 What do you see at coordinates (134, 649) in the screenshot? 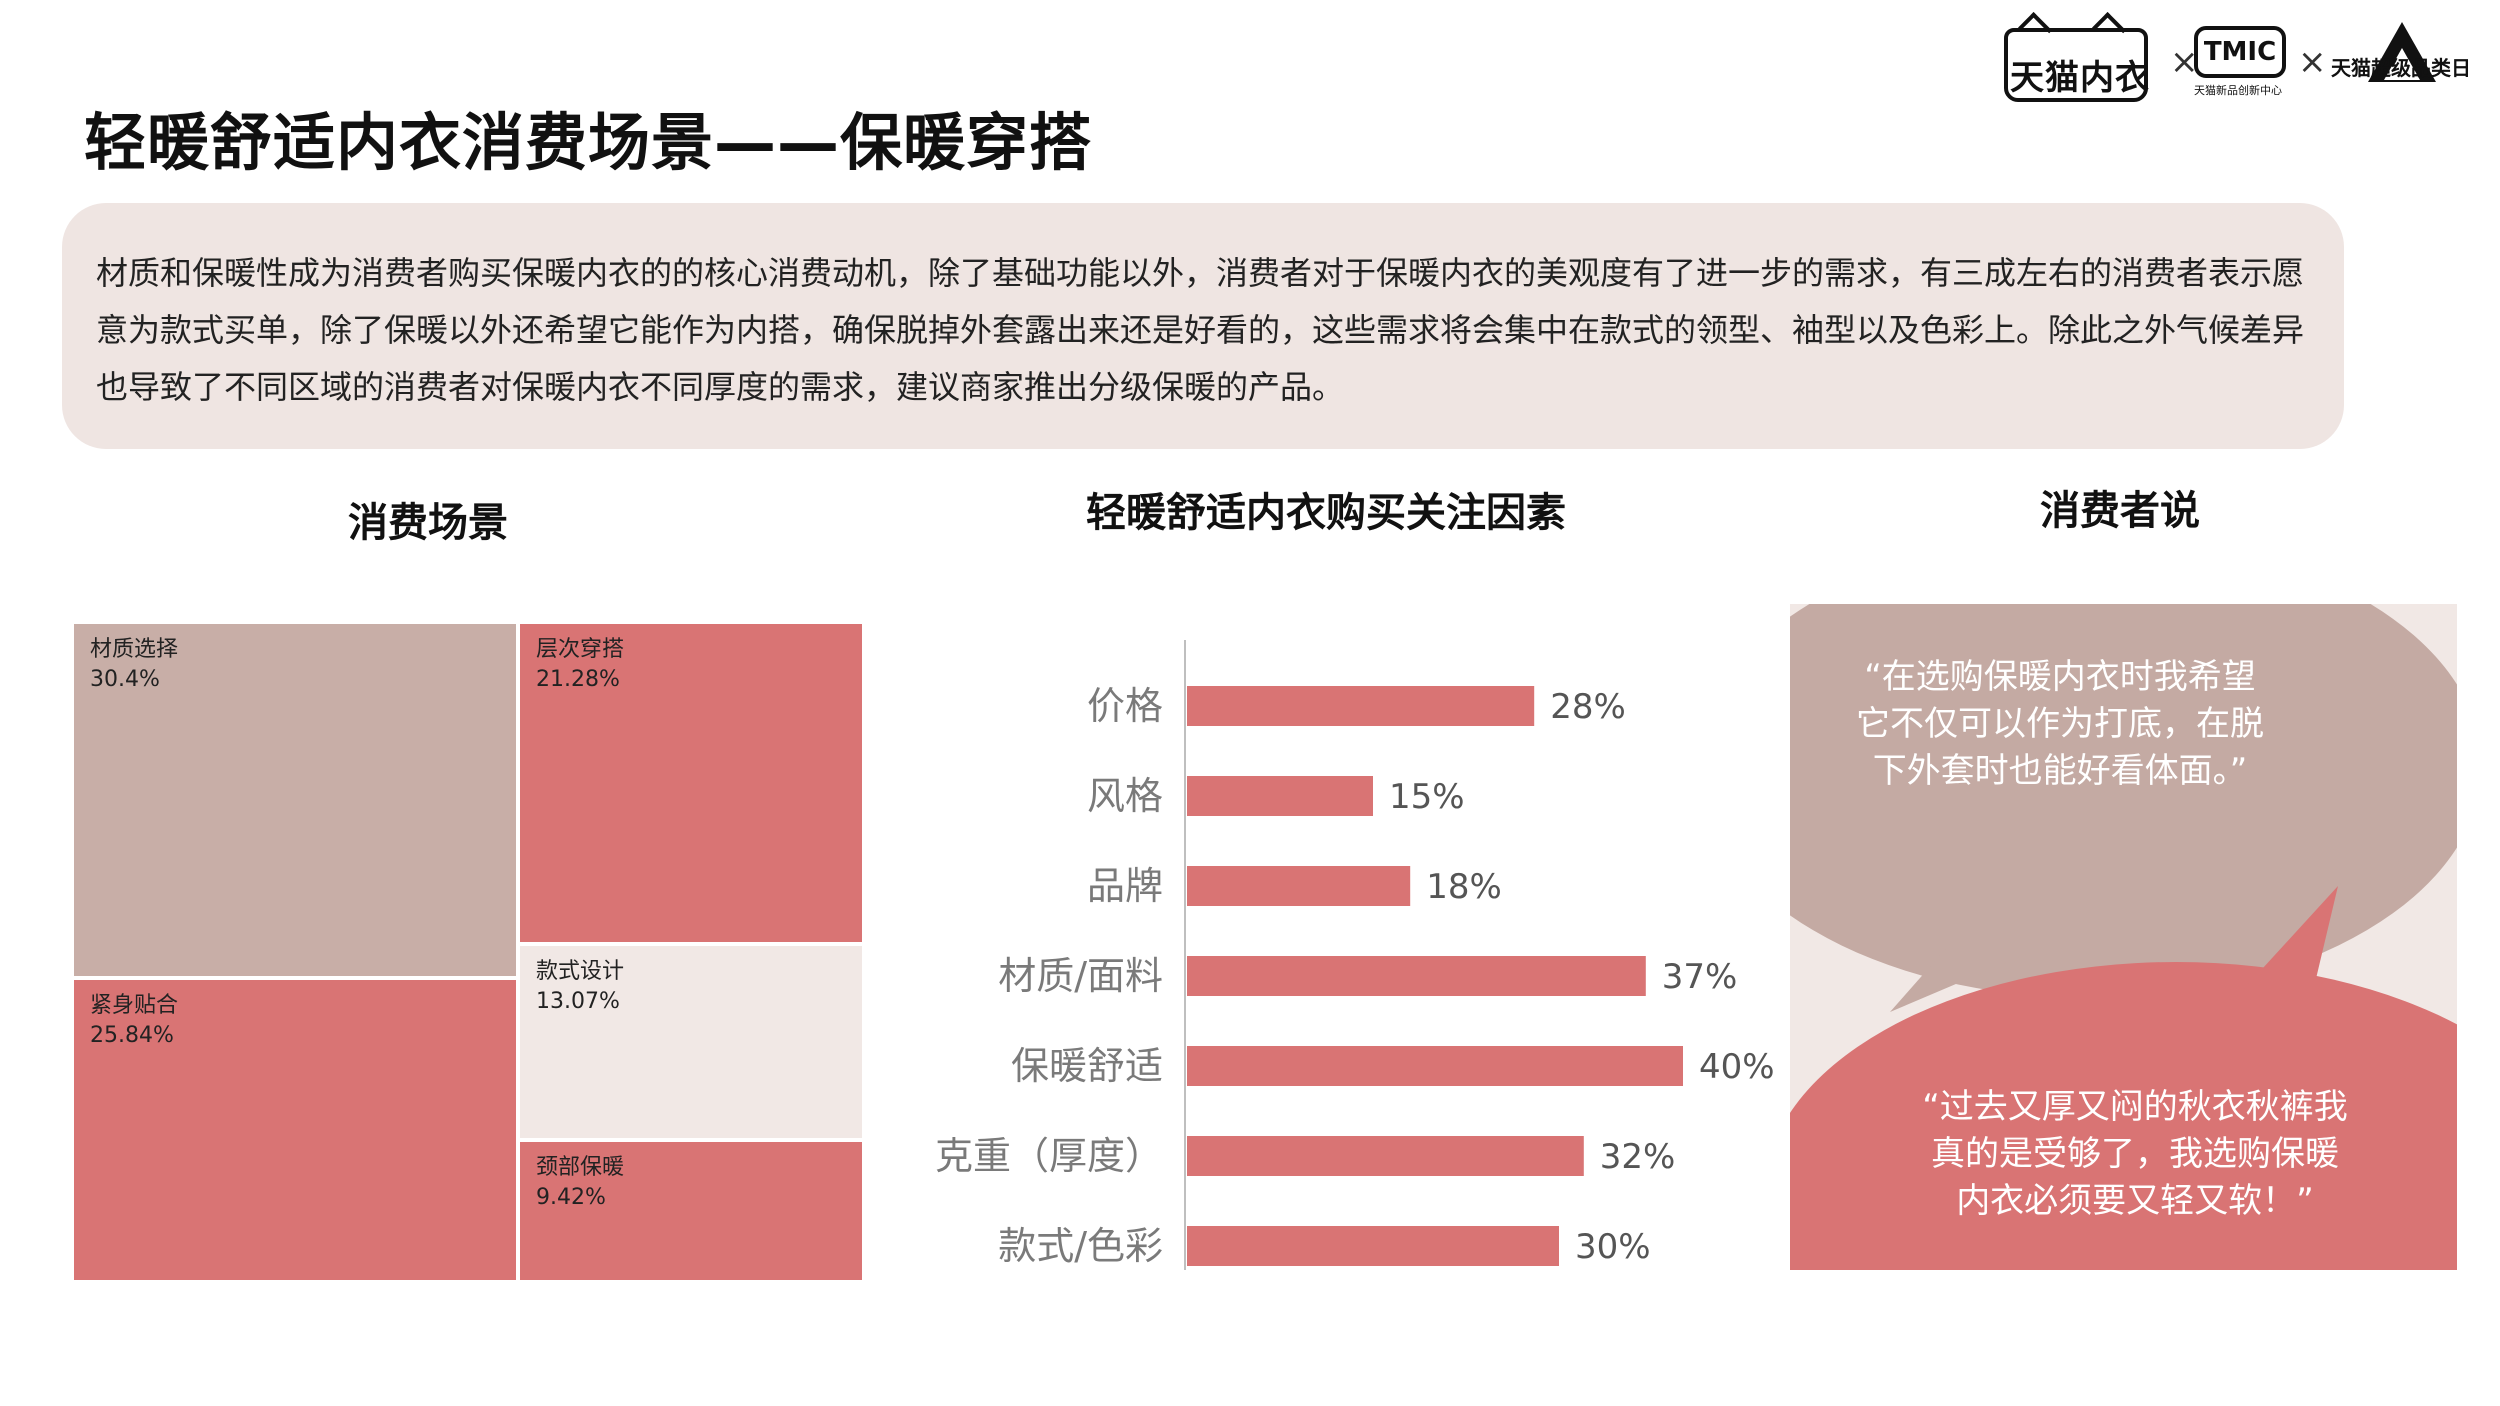
I see `treemap-label: 材质选择` at bounding box center [134, 649].